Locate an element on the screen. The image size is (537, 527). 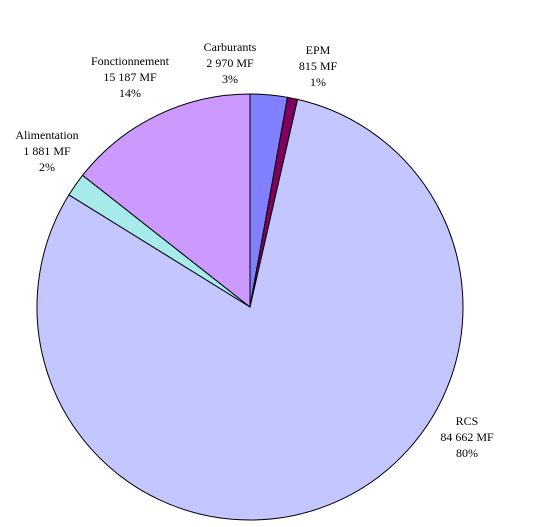
slice-value-carburants: 2 970 MF is located at coordinates (230, 63).